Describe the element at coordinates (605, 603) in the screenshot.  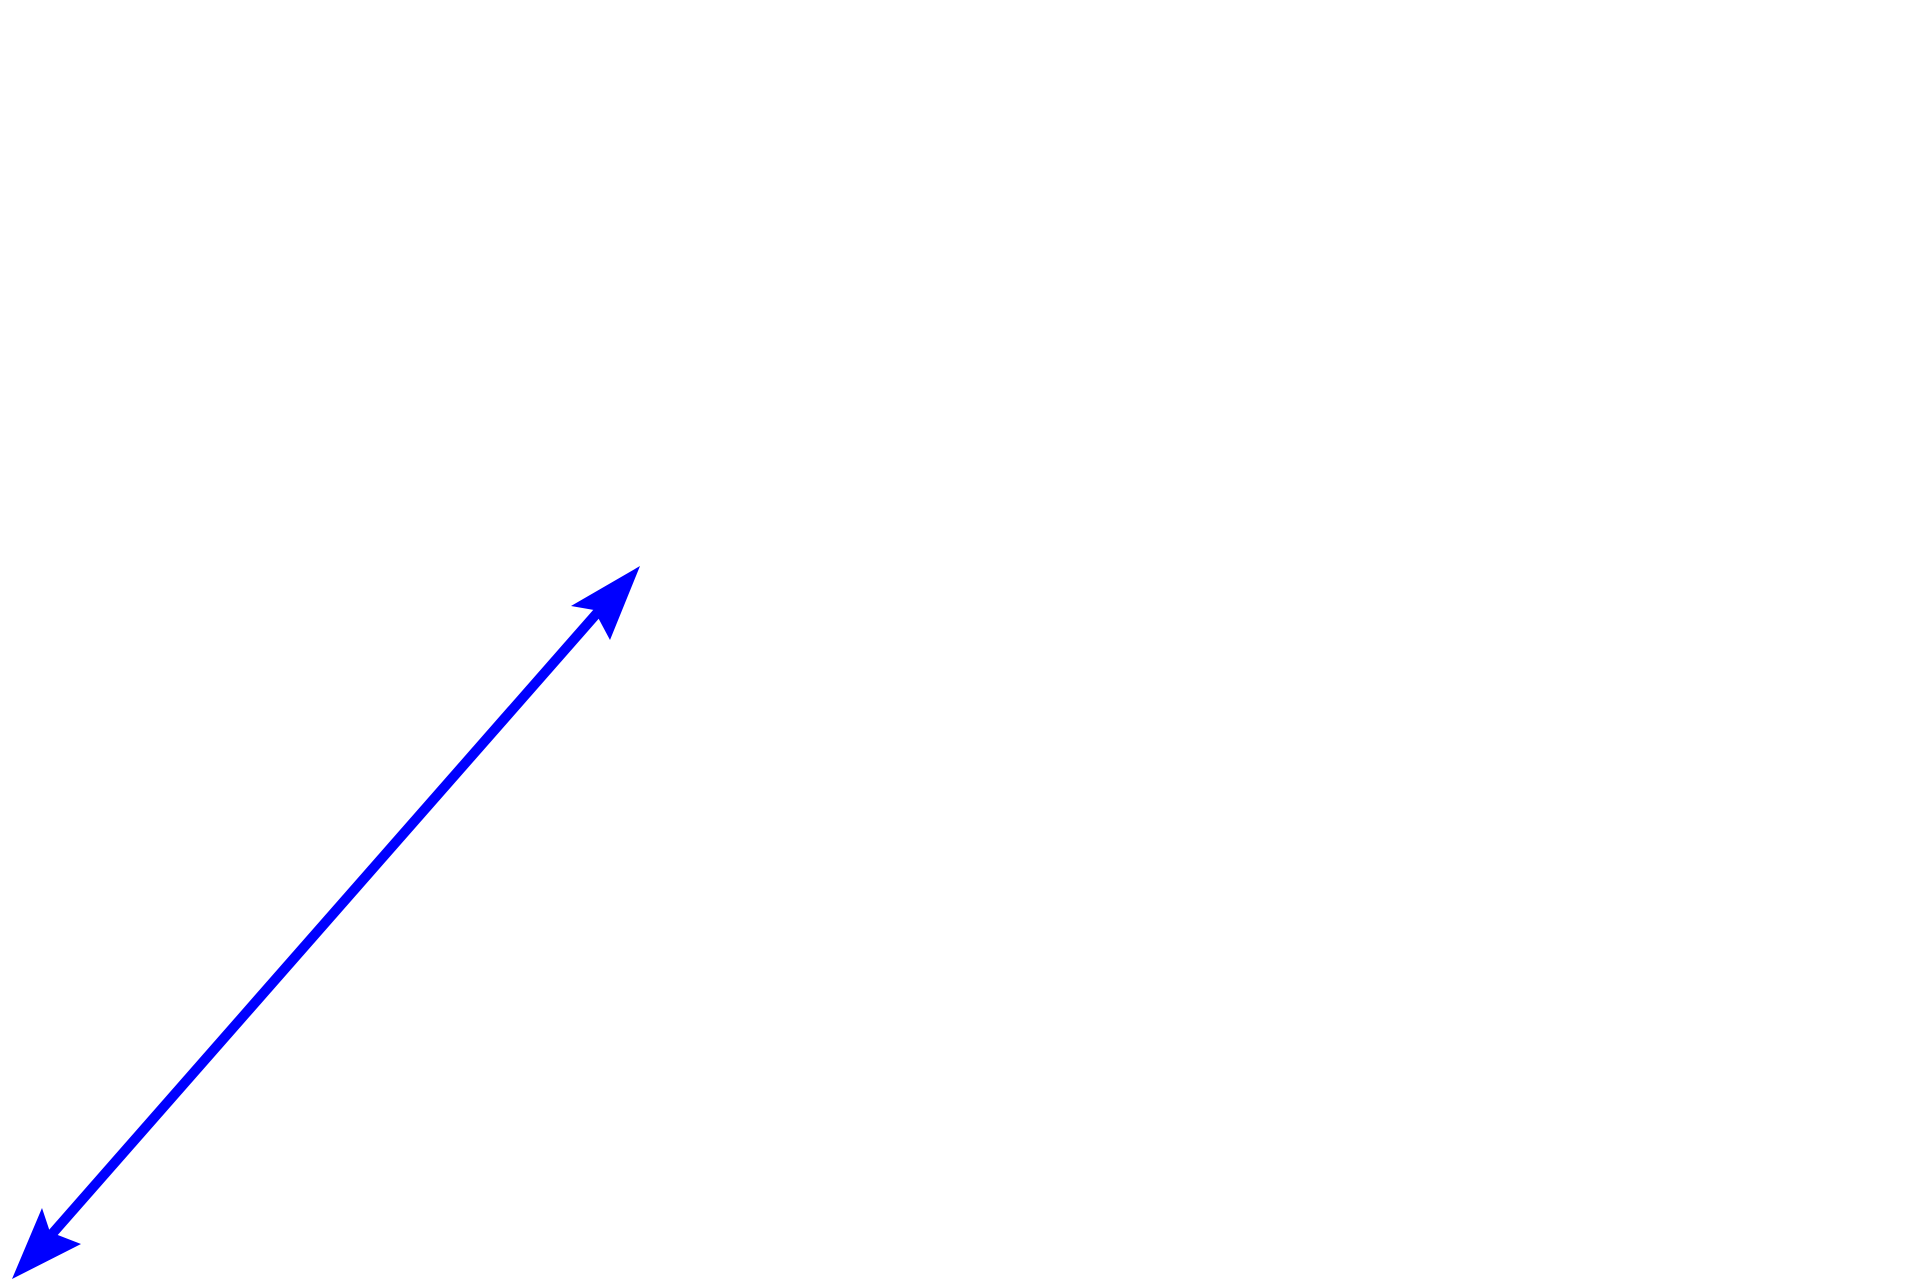
I see `arrow-head-top` at that location.